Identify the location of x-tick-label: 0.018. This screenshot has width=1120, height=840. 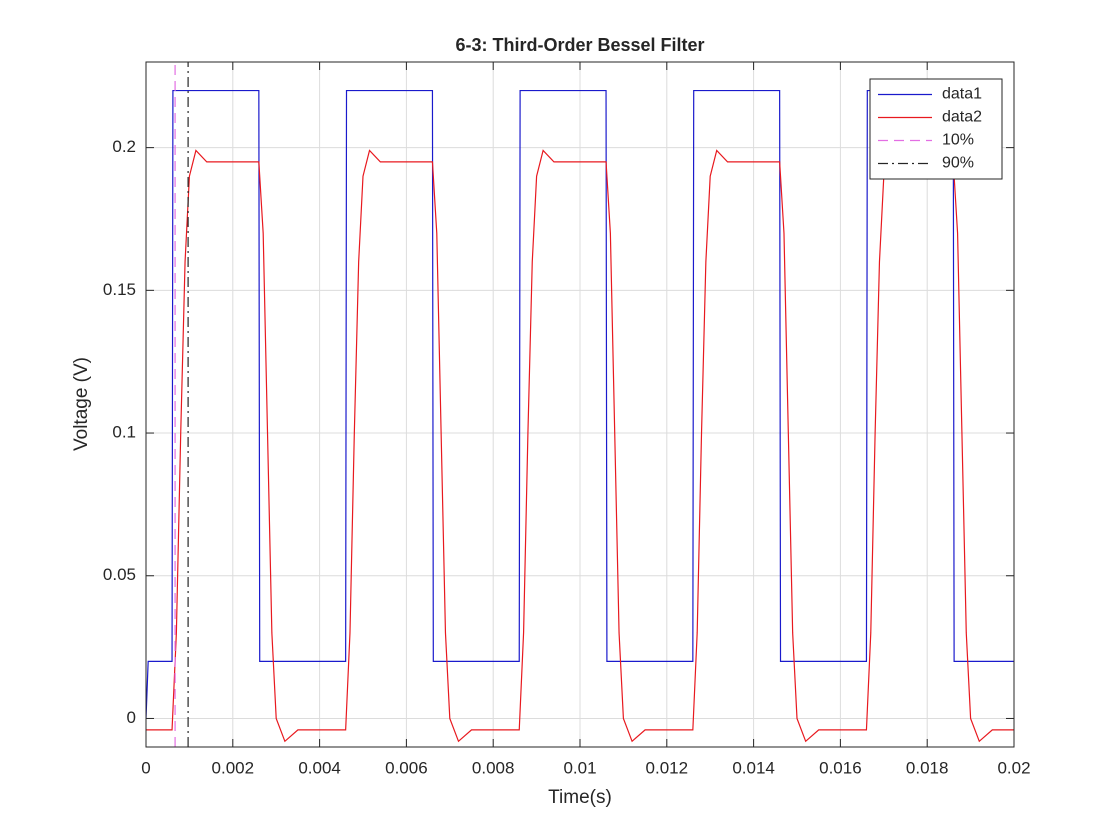
(927, 767).